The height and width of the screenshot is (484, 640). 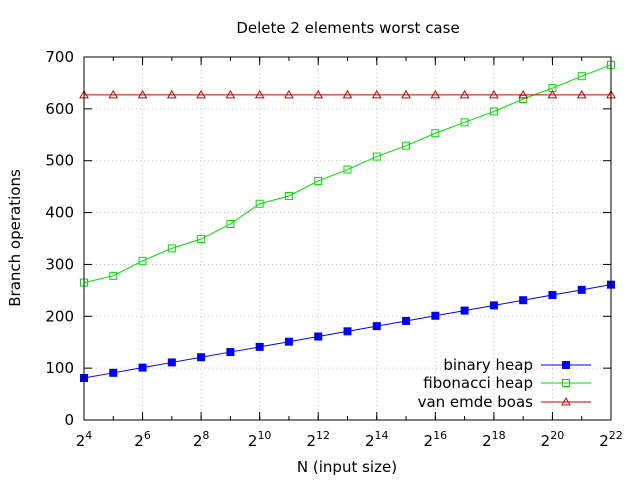 What do you see at coordinates (15, 238) in the screenshot?
I see `y-axis-label: Branch operations` at bounding box center [15, 238].